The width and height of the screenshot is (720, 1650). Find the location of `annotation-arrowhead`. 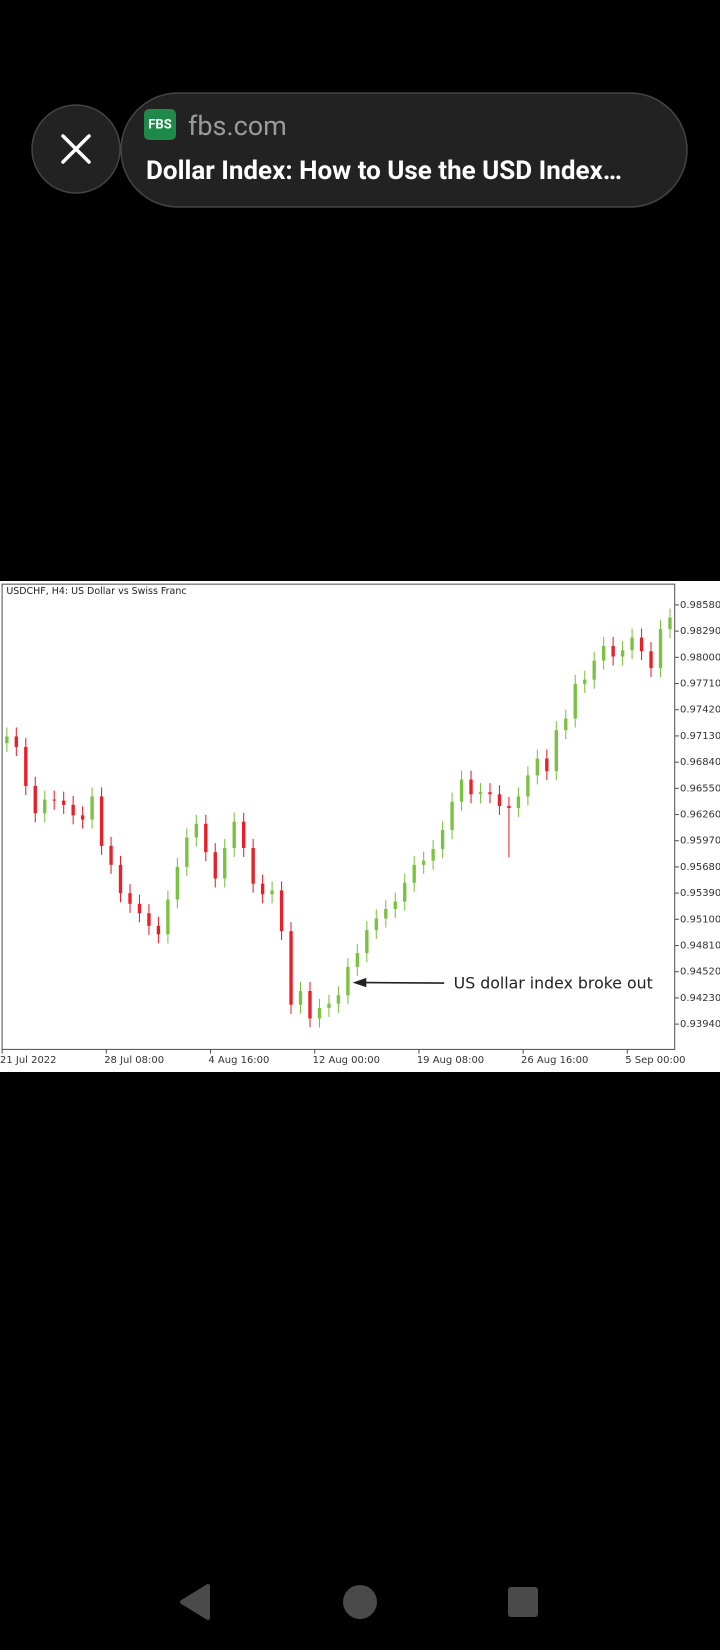

annotation-arrowhead is located at coordinates (359, 982).